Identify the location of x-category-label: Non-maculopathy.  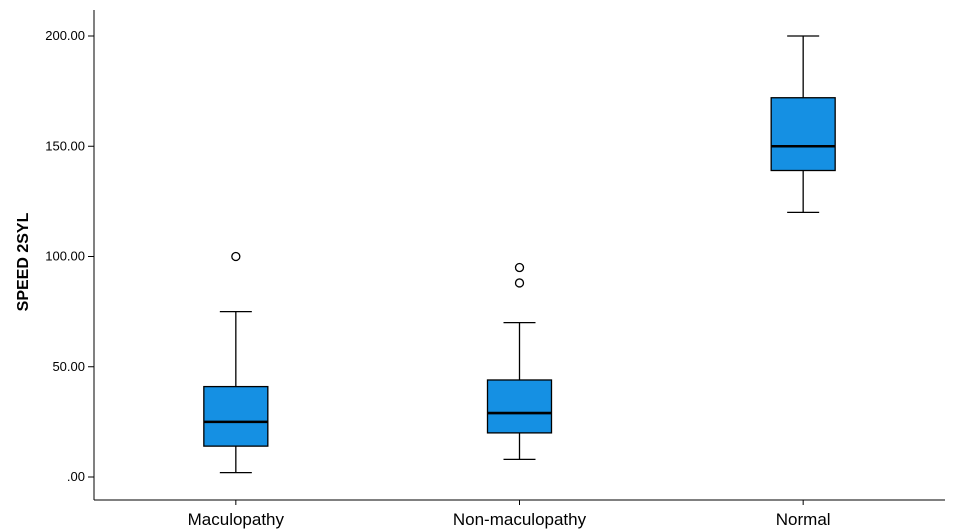
(520, 519).